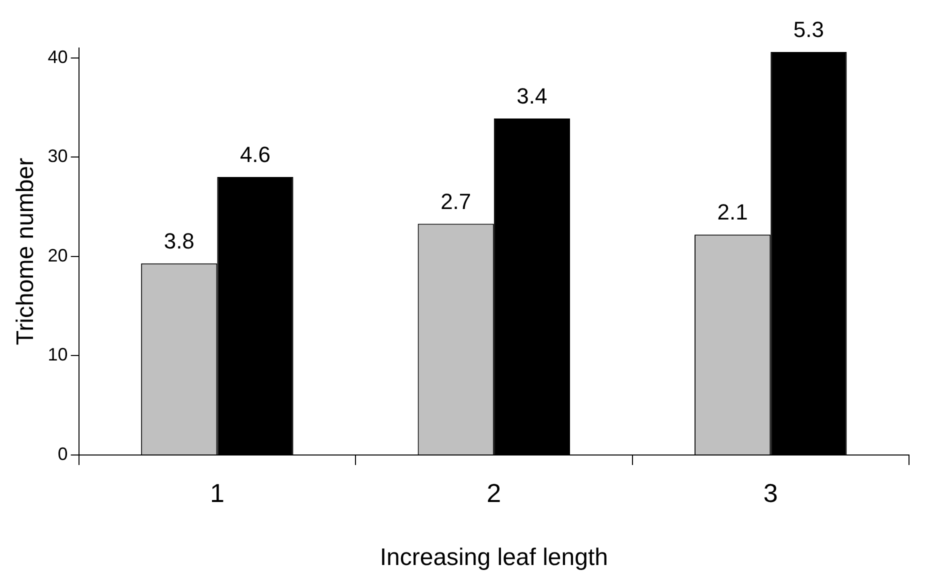 The image size is (937, 585). Describe the element at coordinates (58, 354) in the screenshot. I see `y-tick-label: 10` at that location.